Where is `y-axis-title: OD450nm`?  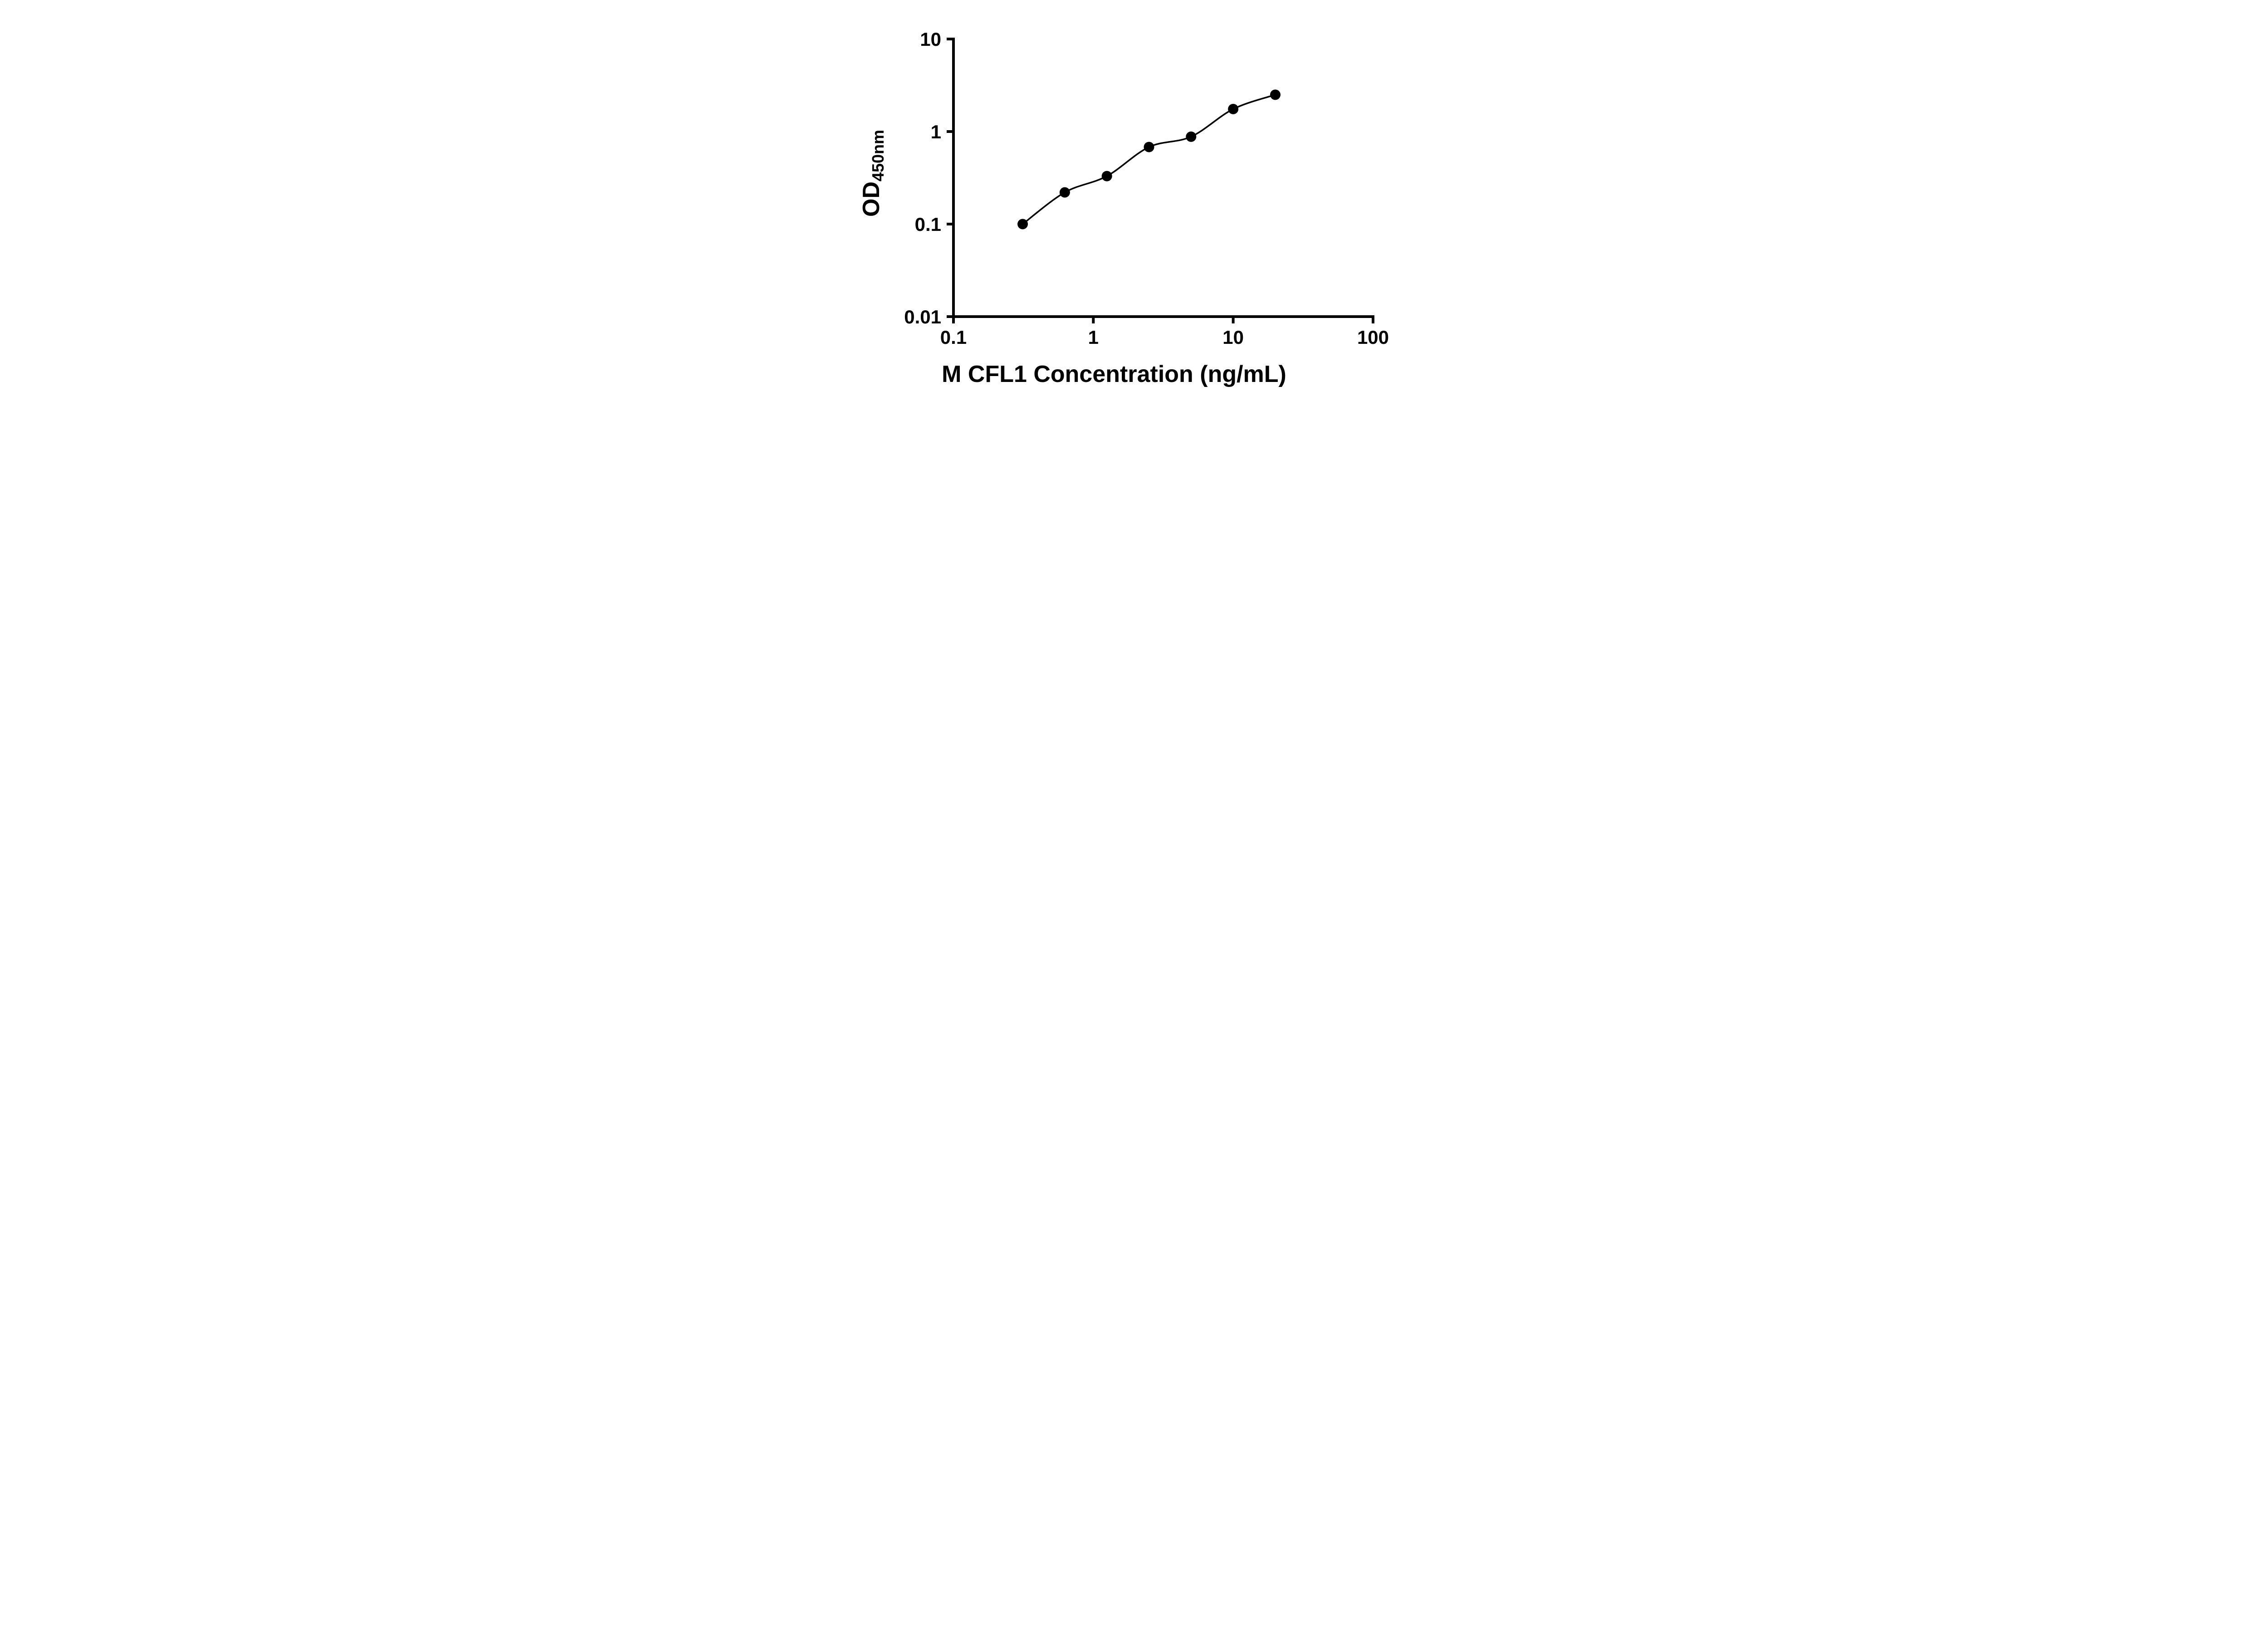 y-axis-title: OD450nm is located at coordinates (873, 173).